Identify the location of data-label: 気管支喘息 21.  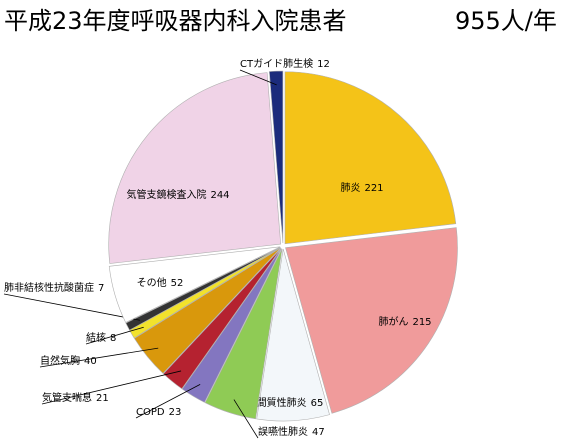
(75, 397).